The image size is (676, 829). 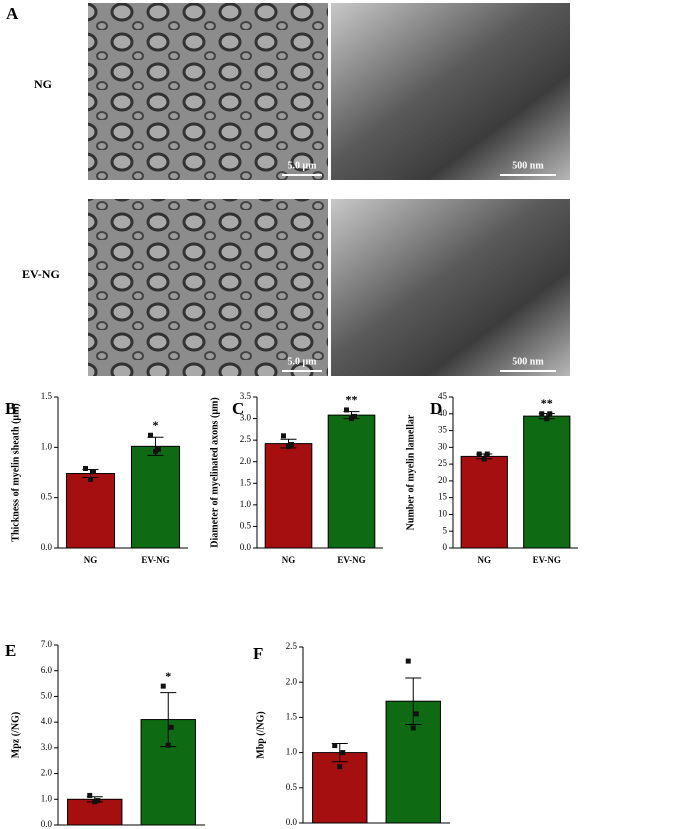 What do you see at coordinates (12, 13) in the screenshot?
I see `panel-letter: A` at bounding box center [12, 13].